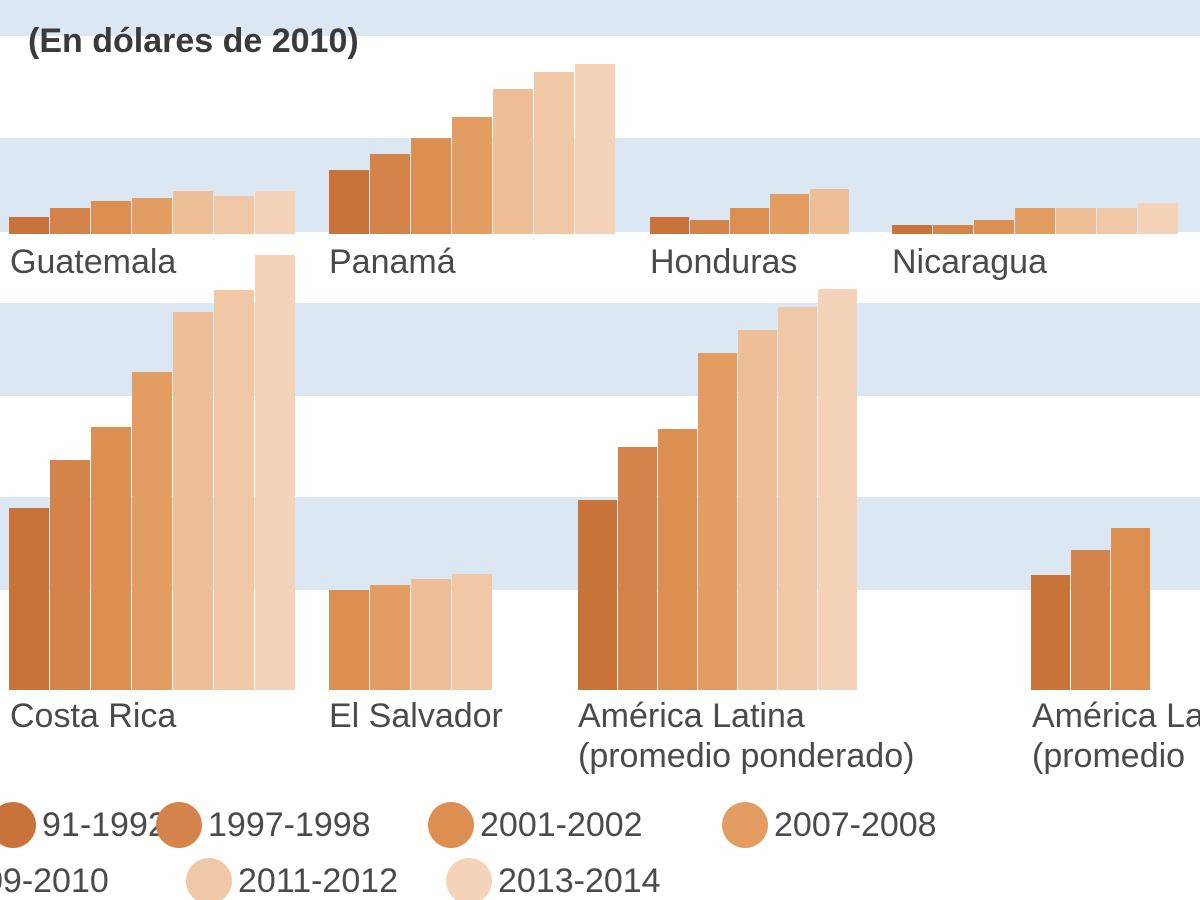  I want to click on legend-item: 2007-2008, so click(829, 825).